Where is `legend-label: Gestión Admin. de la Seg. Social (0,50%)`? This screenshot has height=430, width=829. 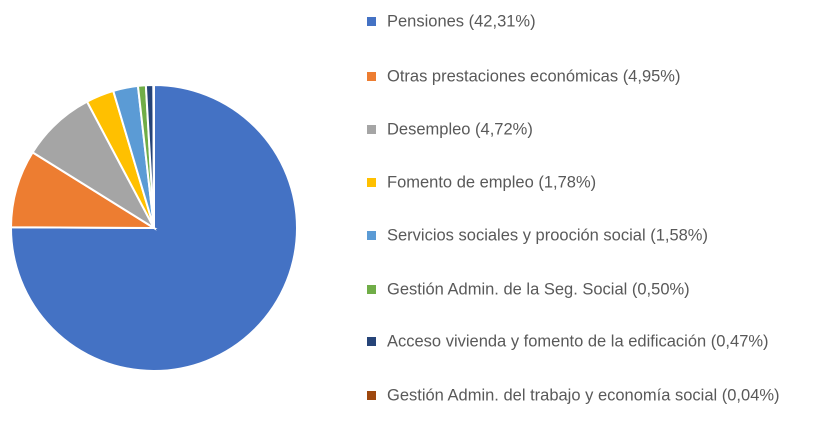 legend-label: Gestión Admin. de la Seg. Social (0,50%) is located at coordinates (538, 289).